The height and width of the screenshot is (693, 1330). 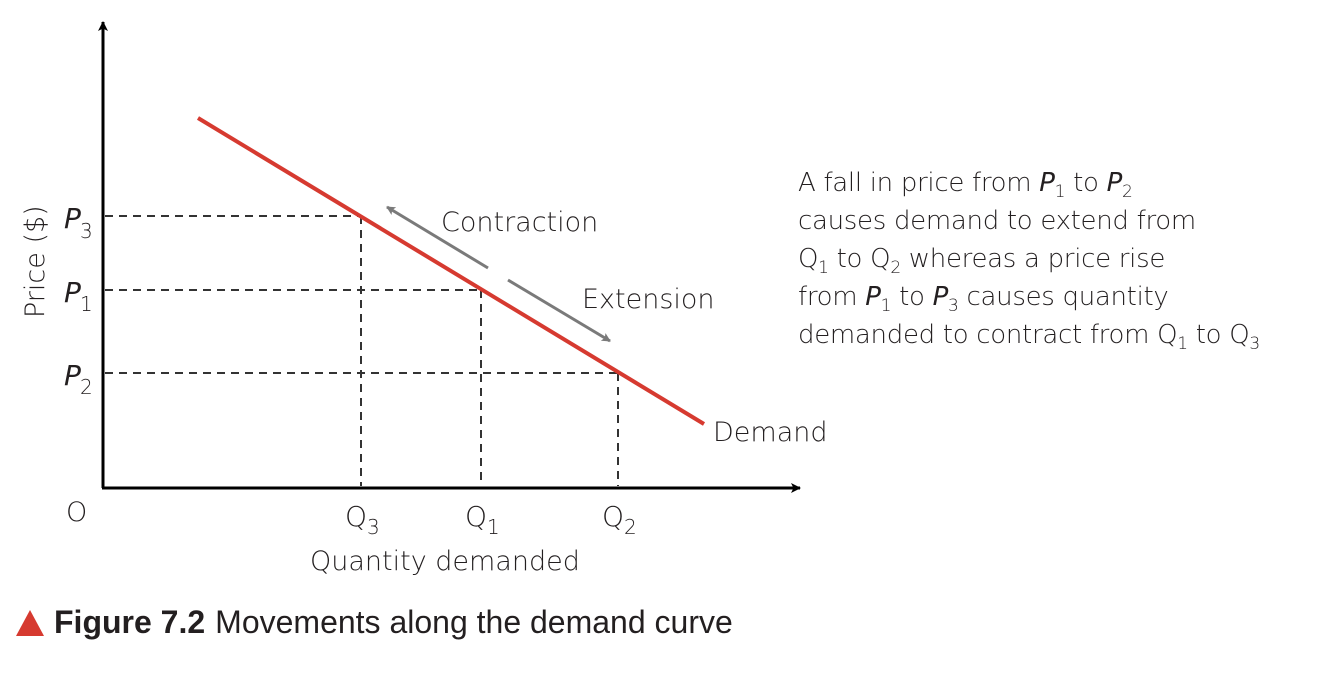 What do you see at coordinates (983, 299) in the screenshot?
I see `note-line-4: from P1 to P3 causes quantity` at bounding box center [983, 299].